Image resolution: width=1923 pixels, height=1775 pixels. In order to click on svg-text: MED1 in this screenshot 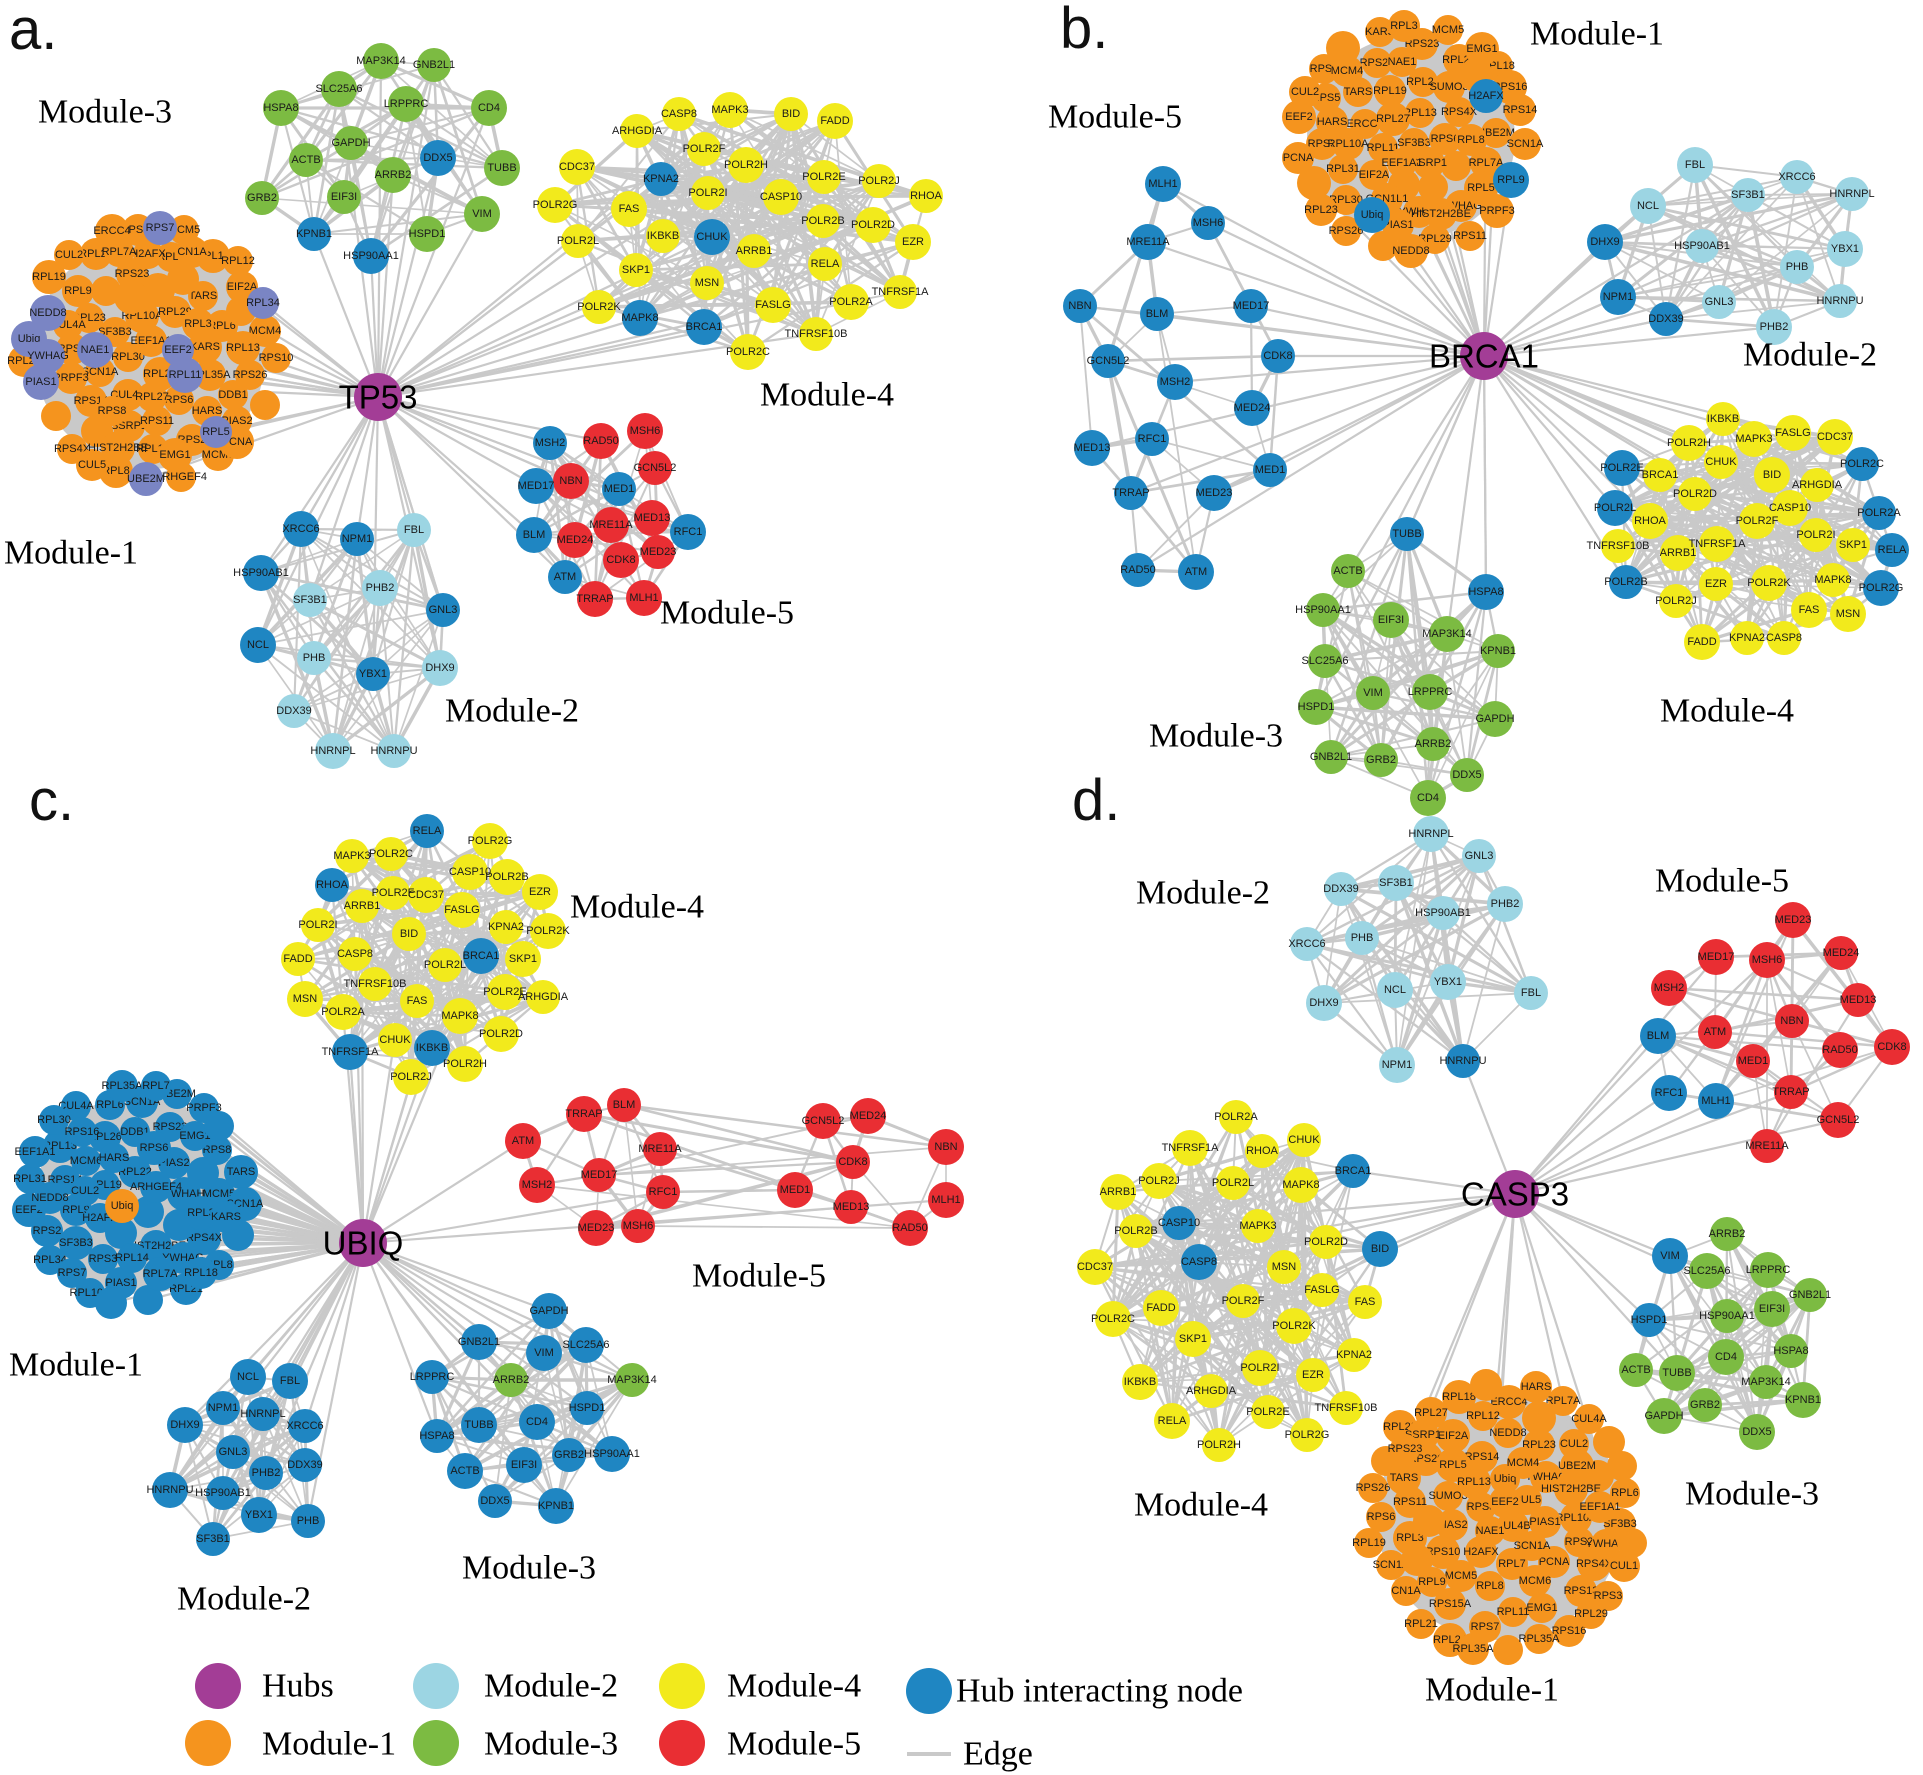, I will do `click(1753, 1061)`.